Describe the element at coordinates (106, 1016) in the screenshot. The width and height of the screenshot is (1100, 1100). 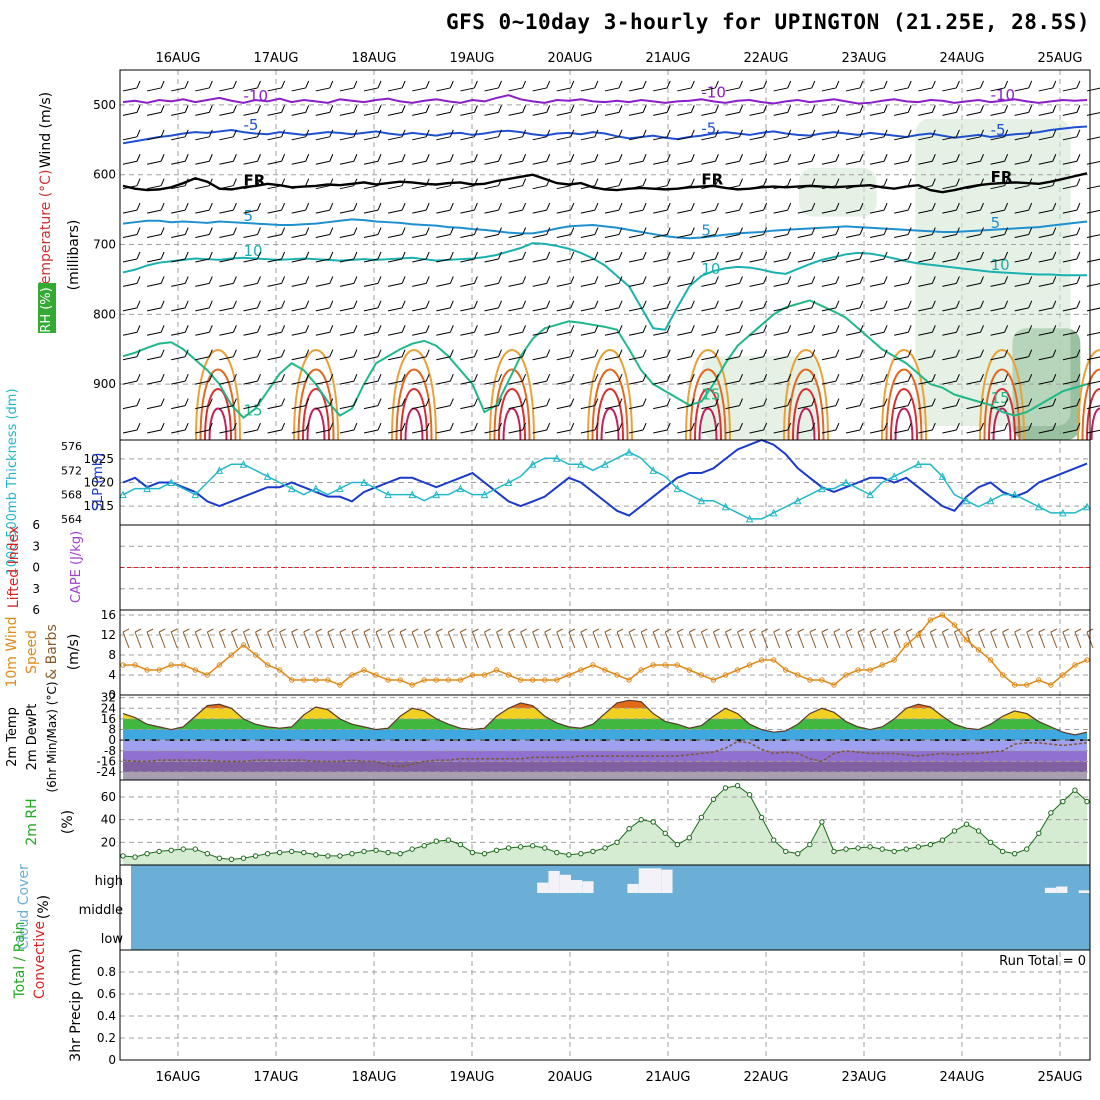
I see `panel-tick-label: 0.4` at that location.